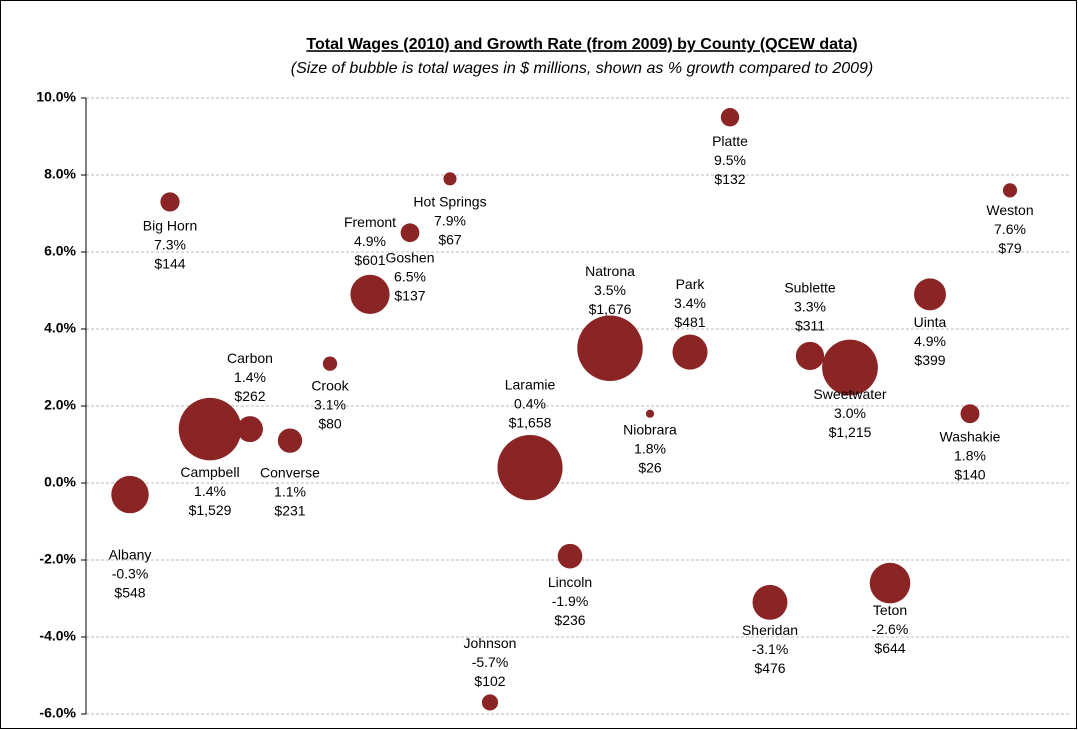 The width and height of the screenshot is (1078, 730). I want to click on bubble-name-label: Teton, so click(890, 610).